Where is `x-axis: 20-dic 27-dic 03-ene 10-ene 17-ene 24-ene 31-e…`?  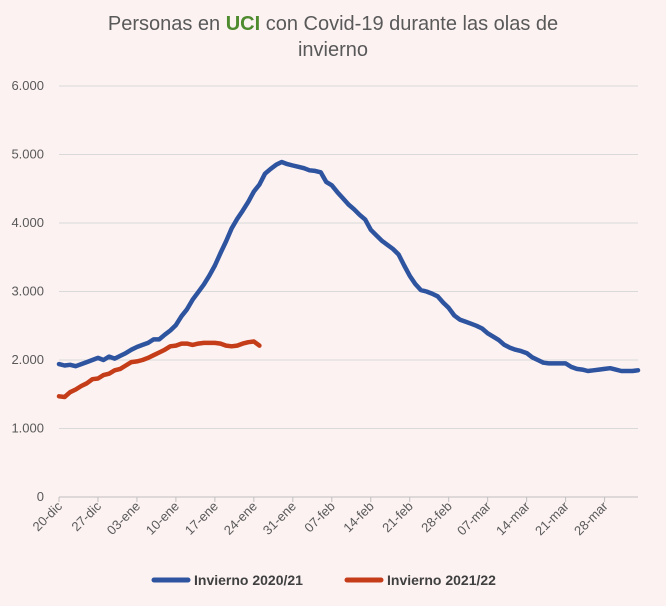 x-axis: 20-dic 27-dic 03-ene 10-ene 17-ene 24-ene 31-e… is located at coordinates (333, 517).